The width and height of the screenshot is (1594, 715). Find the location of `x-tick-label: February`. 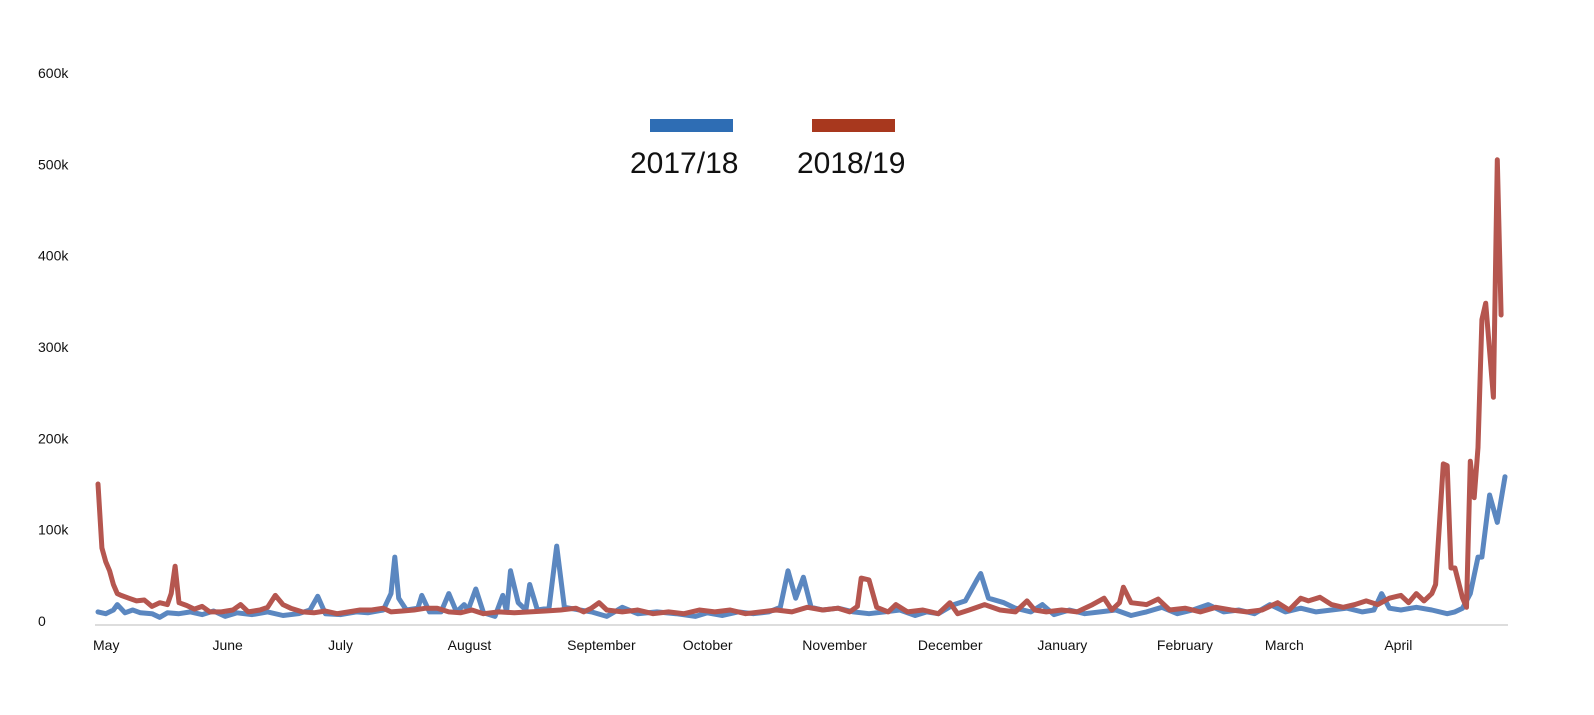

x-tick-label: February is located at coordinates (1185, 645).